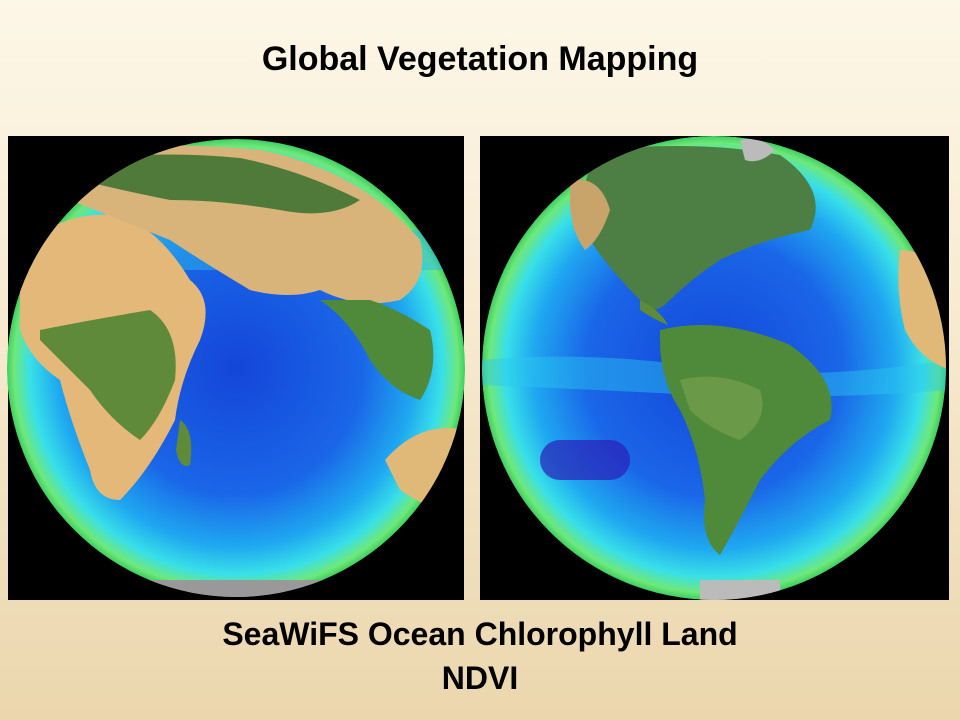  I want to click on slide-title: Global Vegetation Mapping, so click(480, 59).